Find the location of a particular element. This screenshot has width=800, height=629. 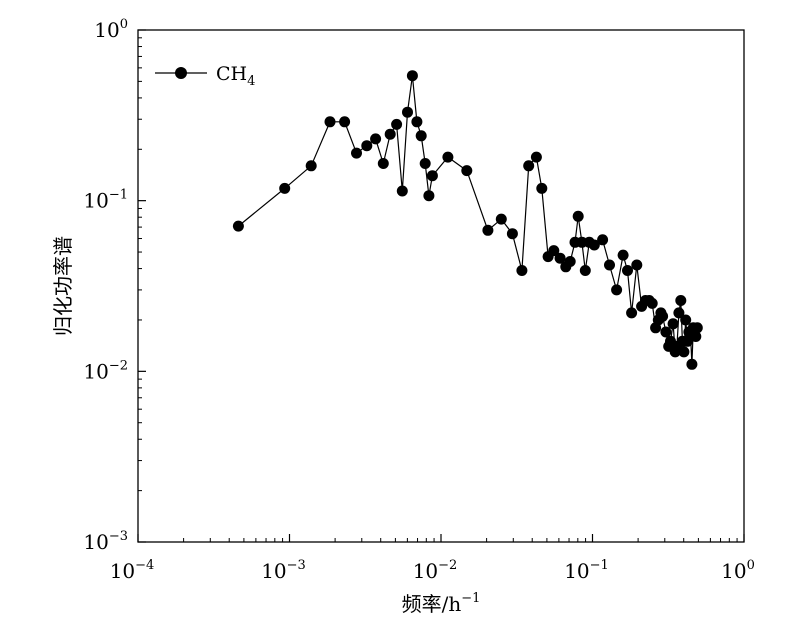

x-tick-label: 10⁻² is located at coordinates (435, 570).